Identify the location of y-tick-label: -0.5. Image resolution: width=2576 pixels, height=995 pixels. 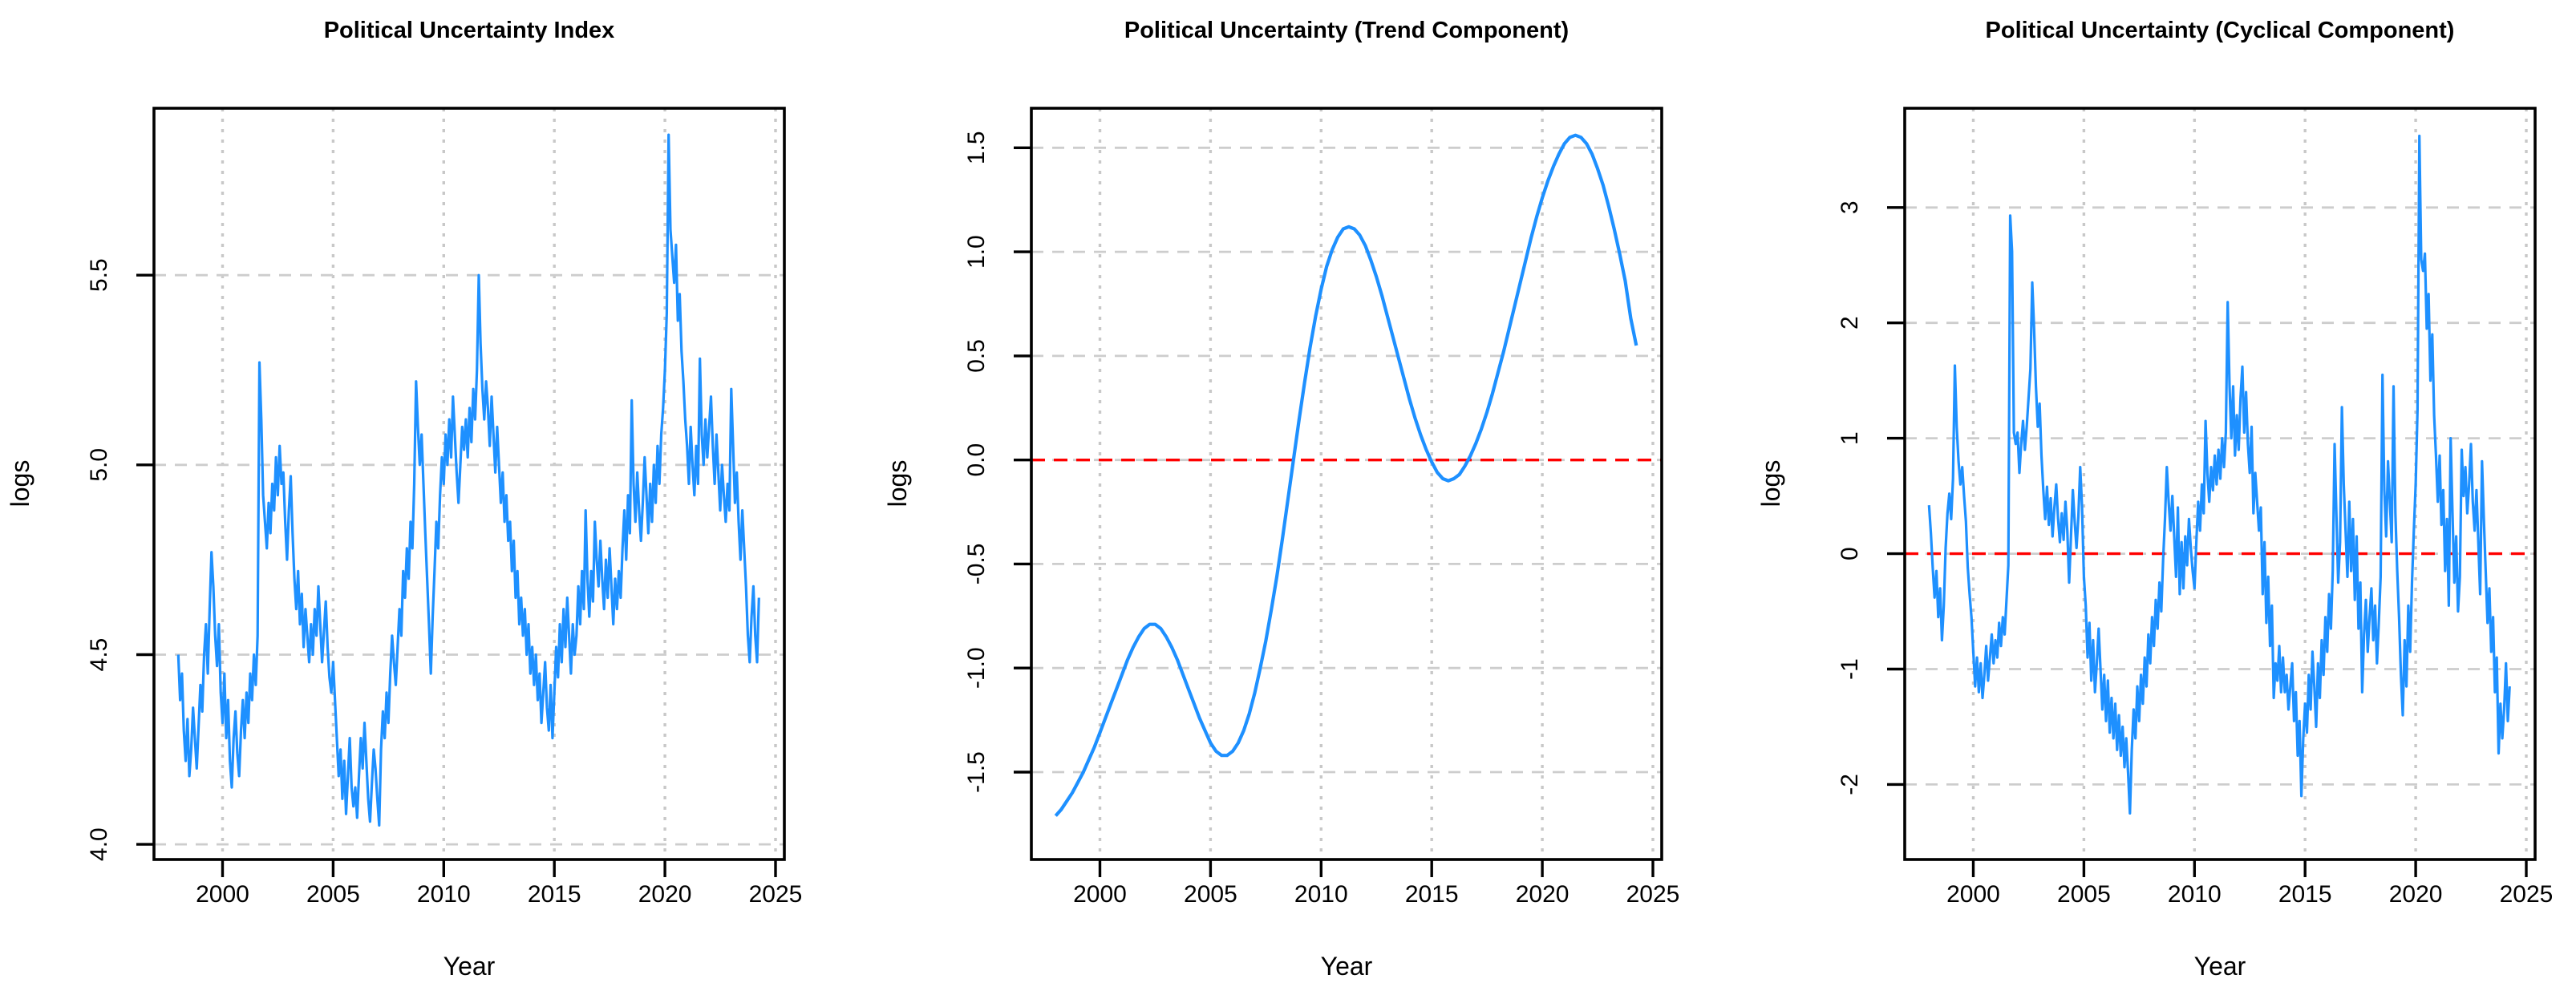
(977, 564).